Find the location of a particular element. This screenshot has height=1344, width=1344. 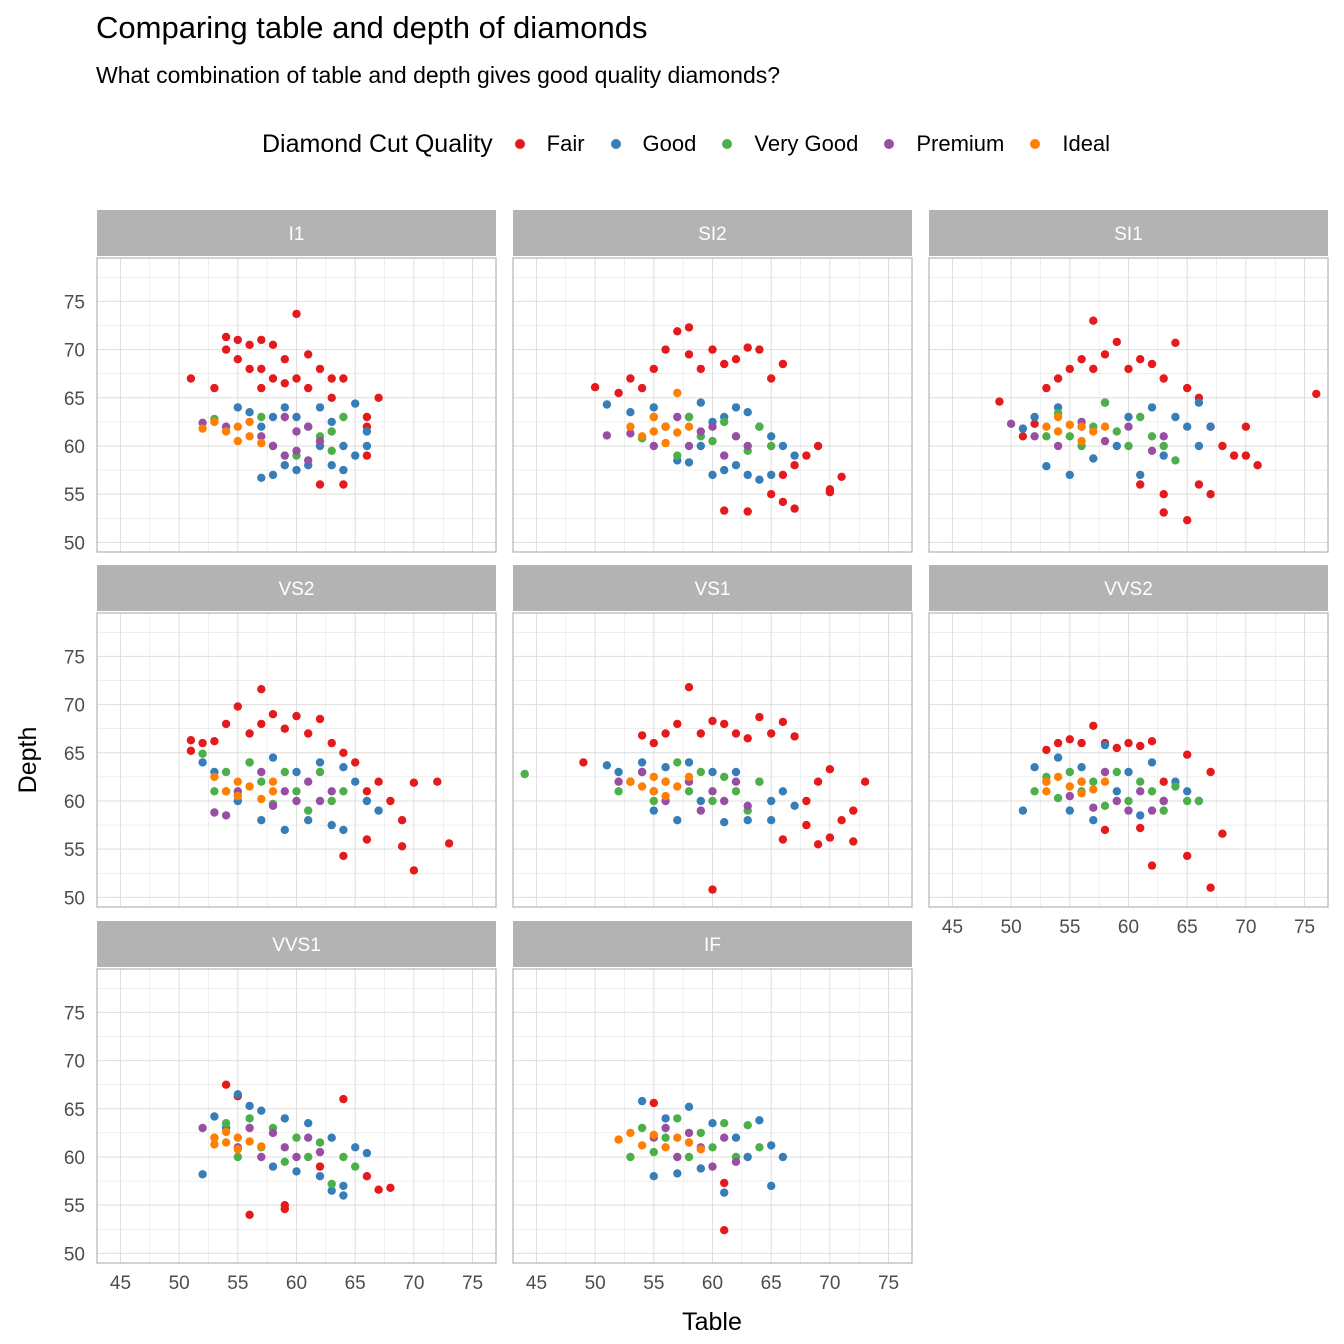

x-tick-label: 55 is located at coordinates (1069, 927).